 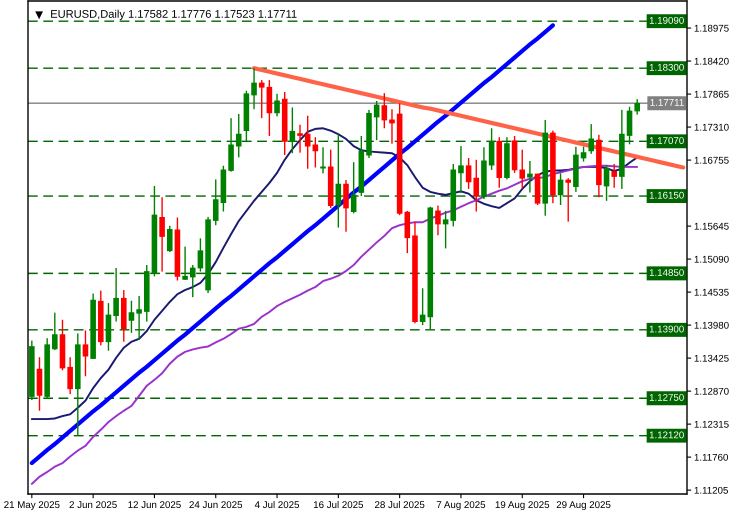 What do you see at coordinates (667, 329) in the screenshot?
I see `ref-line-label: 1.13900` at bounding box center [667, 329].